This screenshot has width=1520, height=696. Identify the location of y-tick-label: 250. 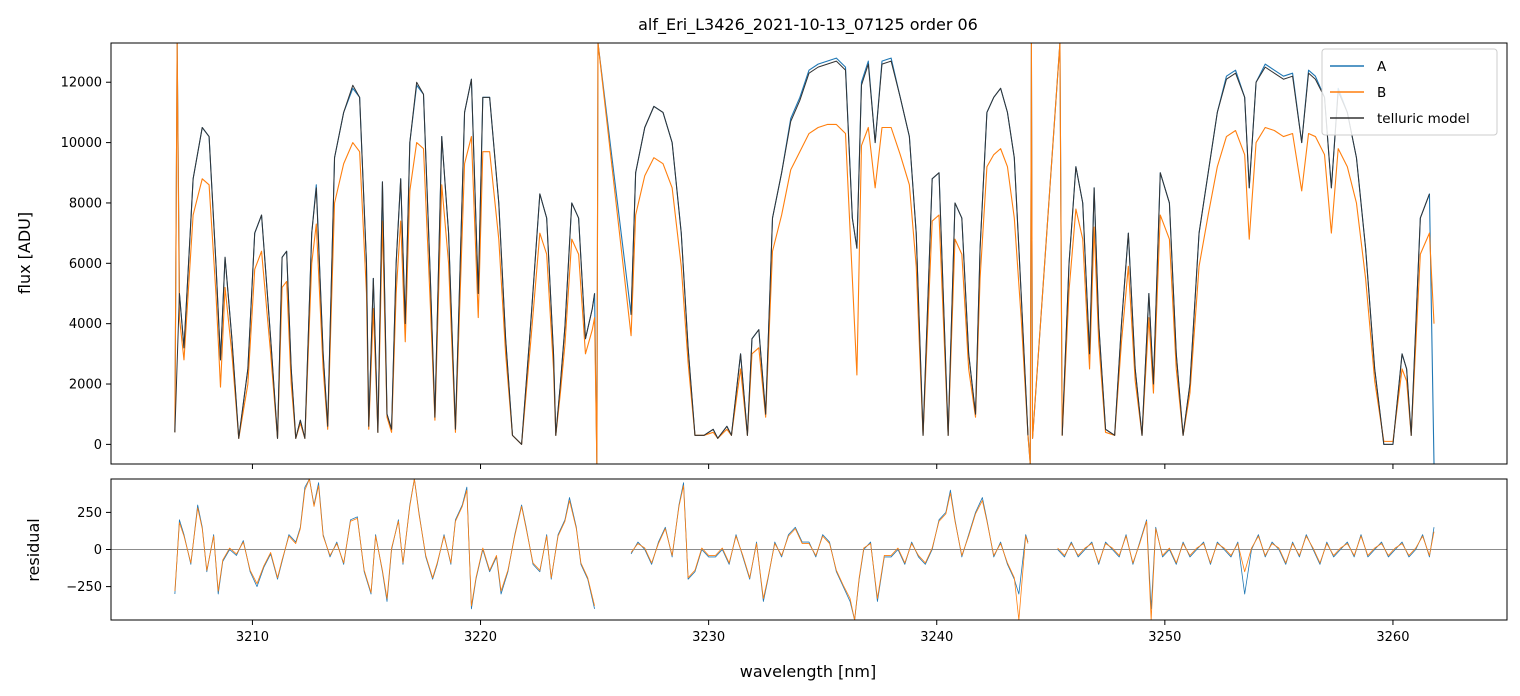
(89, 513).